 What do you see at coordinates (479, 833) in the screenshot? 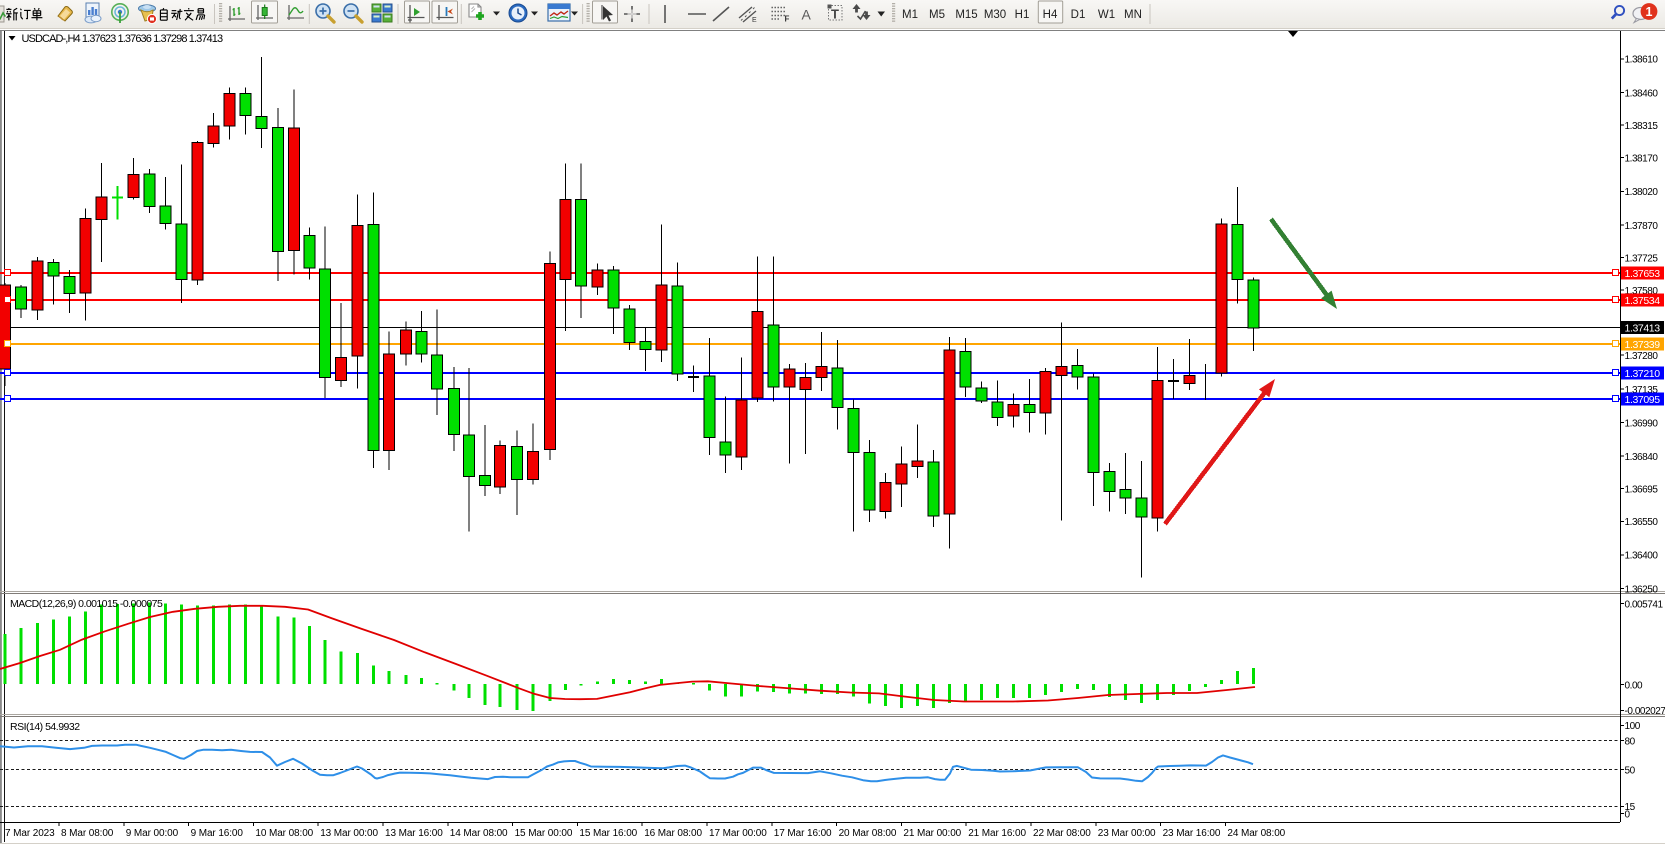
I see `svg-text: 14 Mar 08:00` at bounding box center [479, 833].